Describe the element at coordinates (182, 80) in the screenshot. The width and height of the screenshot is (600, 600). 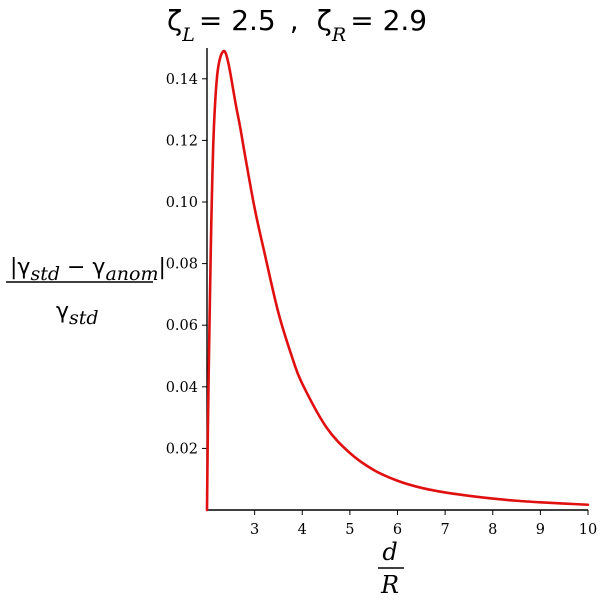
I see `y-tick-label: 0.14` at that location.